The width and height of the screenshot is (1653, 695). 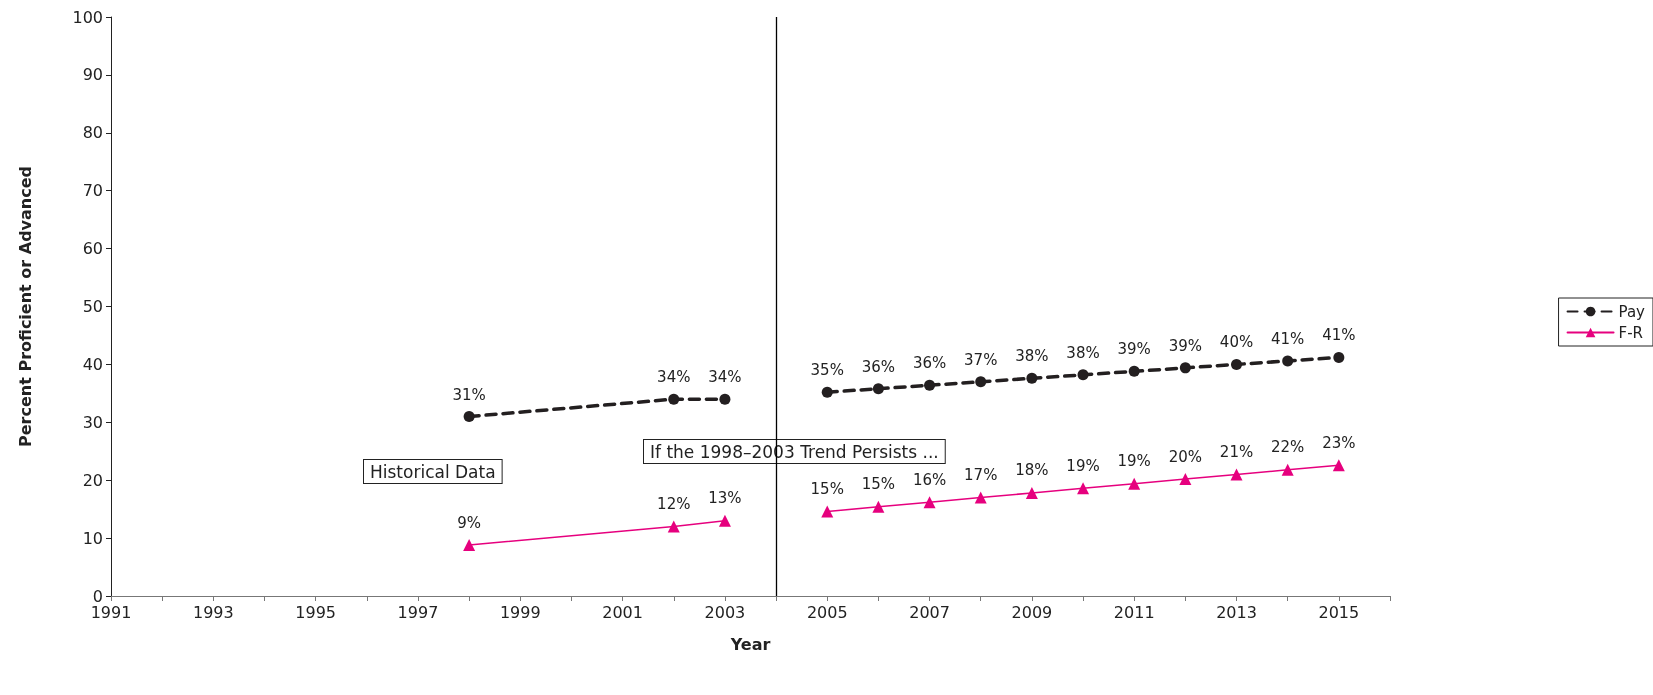 I want to click on data-label: 21%, so click(x=1236, y=451).